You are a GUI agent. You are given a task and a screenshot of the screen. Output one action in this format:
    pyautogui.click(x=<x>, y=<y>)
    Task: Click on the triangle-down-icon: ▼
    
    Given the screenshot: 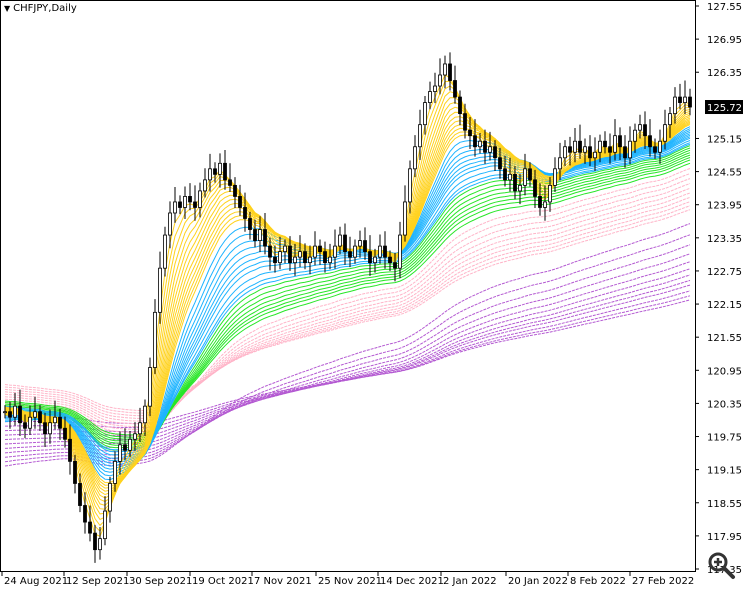 What is the action you would take?
    pyautogui.click(x=7, y=8)
    